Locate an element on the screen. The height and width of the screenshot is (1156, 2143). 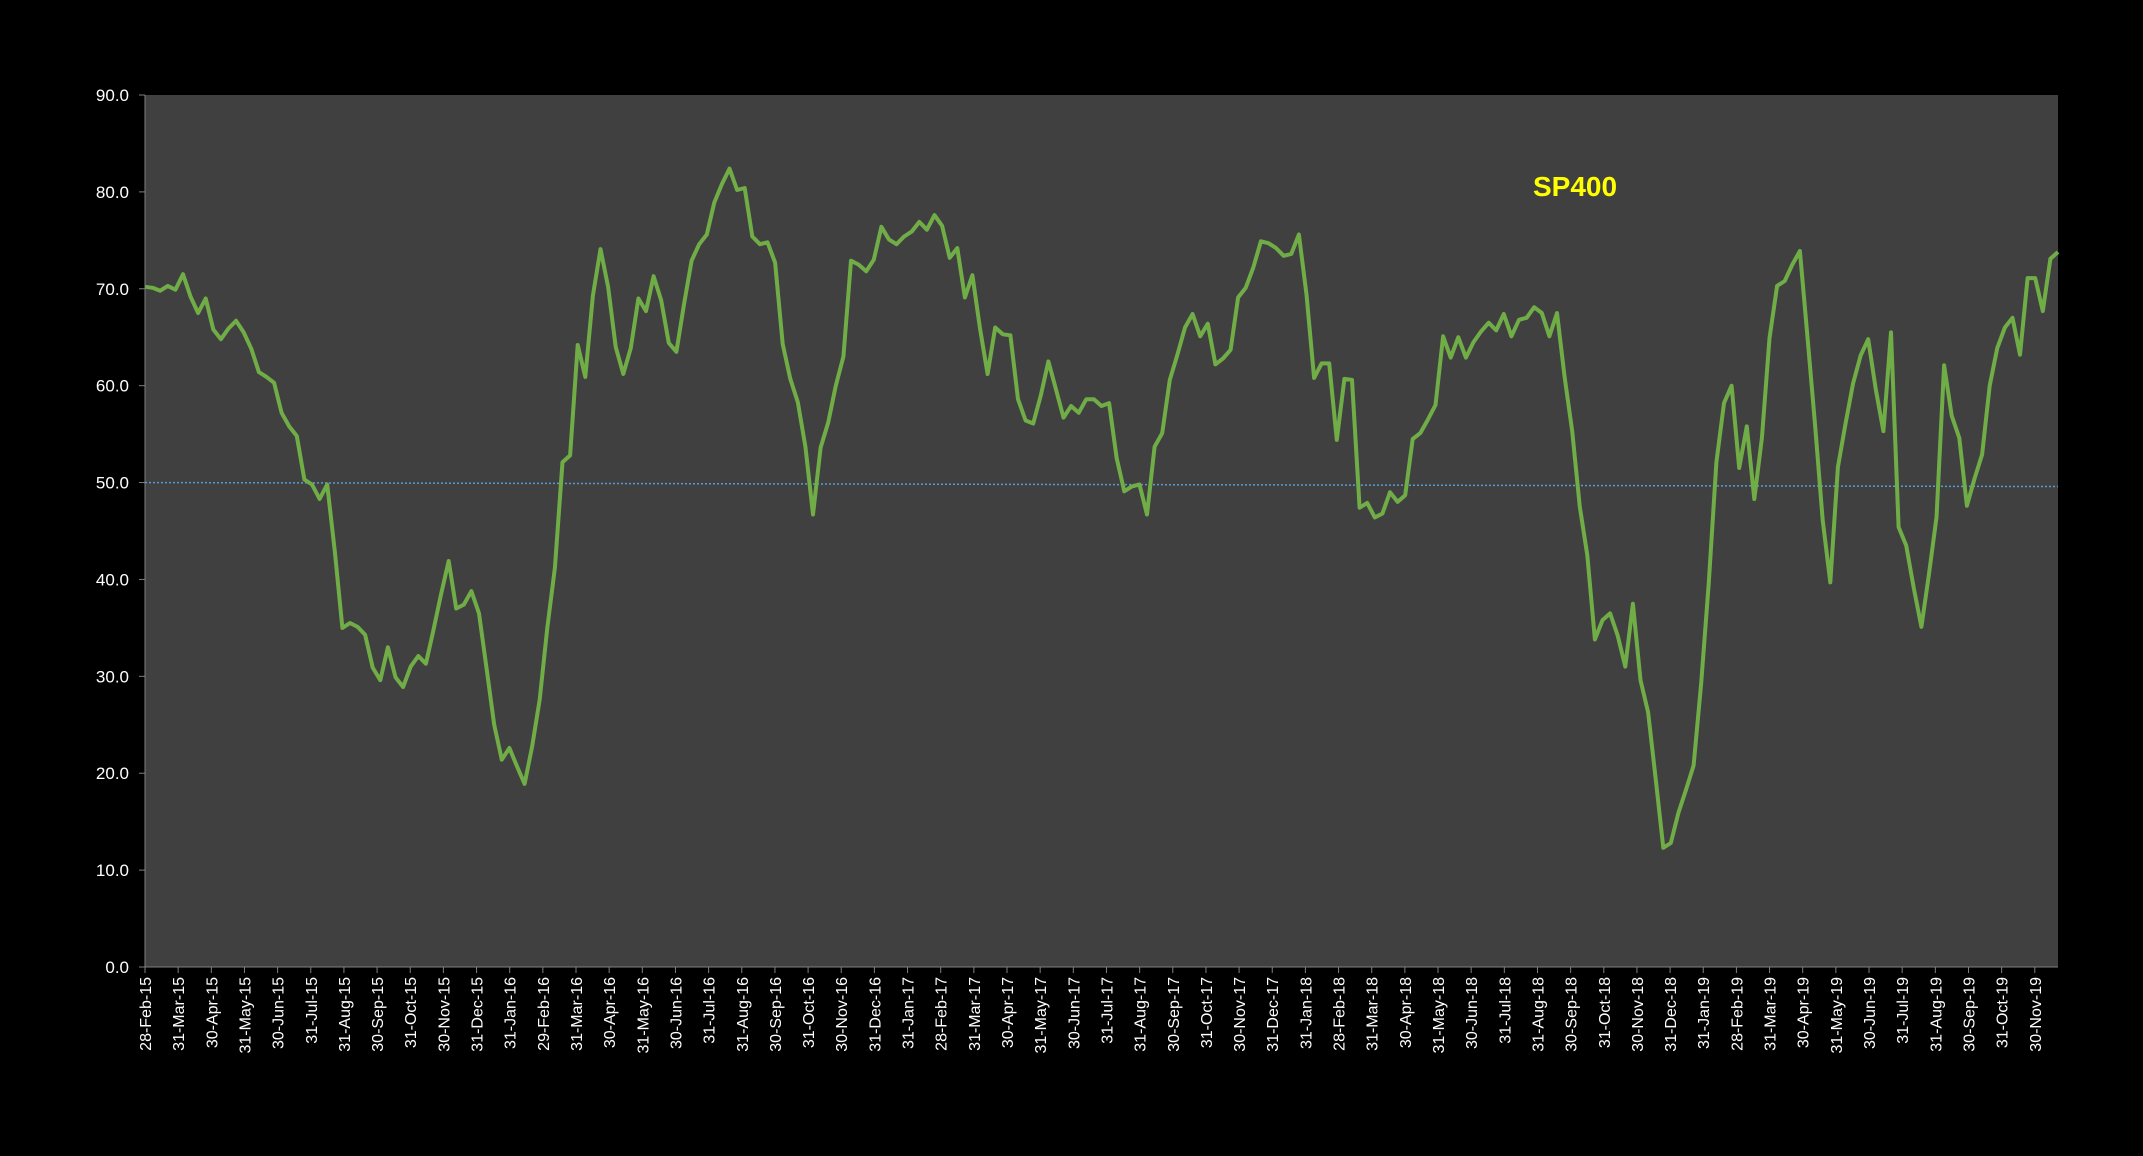
x-tick-label: 31-Jul-17 is located at coordinates (1108, 1010).